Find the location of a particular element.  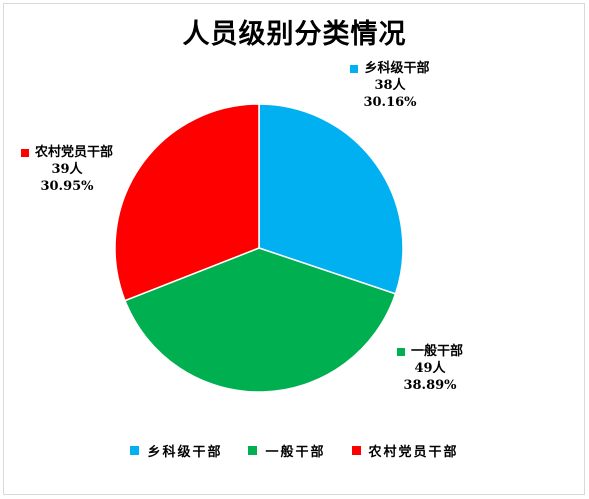

label-percent-1: 38.89% is located at coordinates (430, 385).